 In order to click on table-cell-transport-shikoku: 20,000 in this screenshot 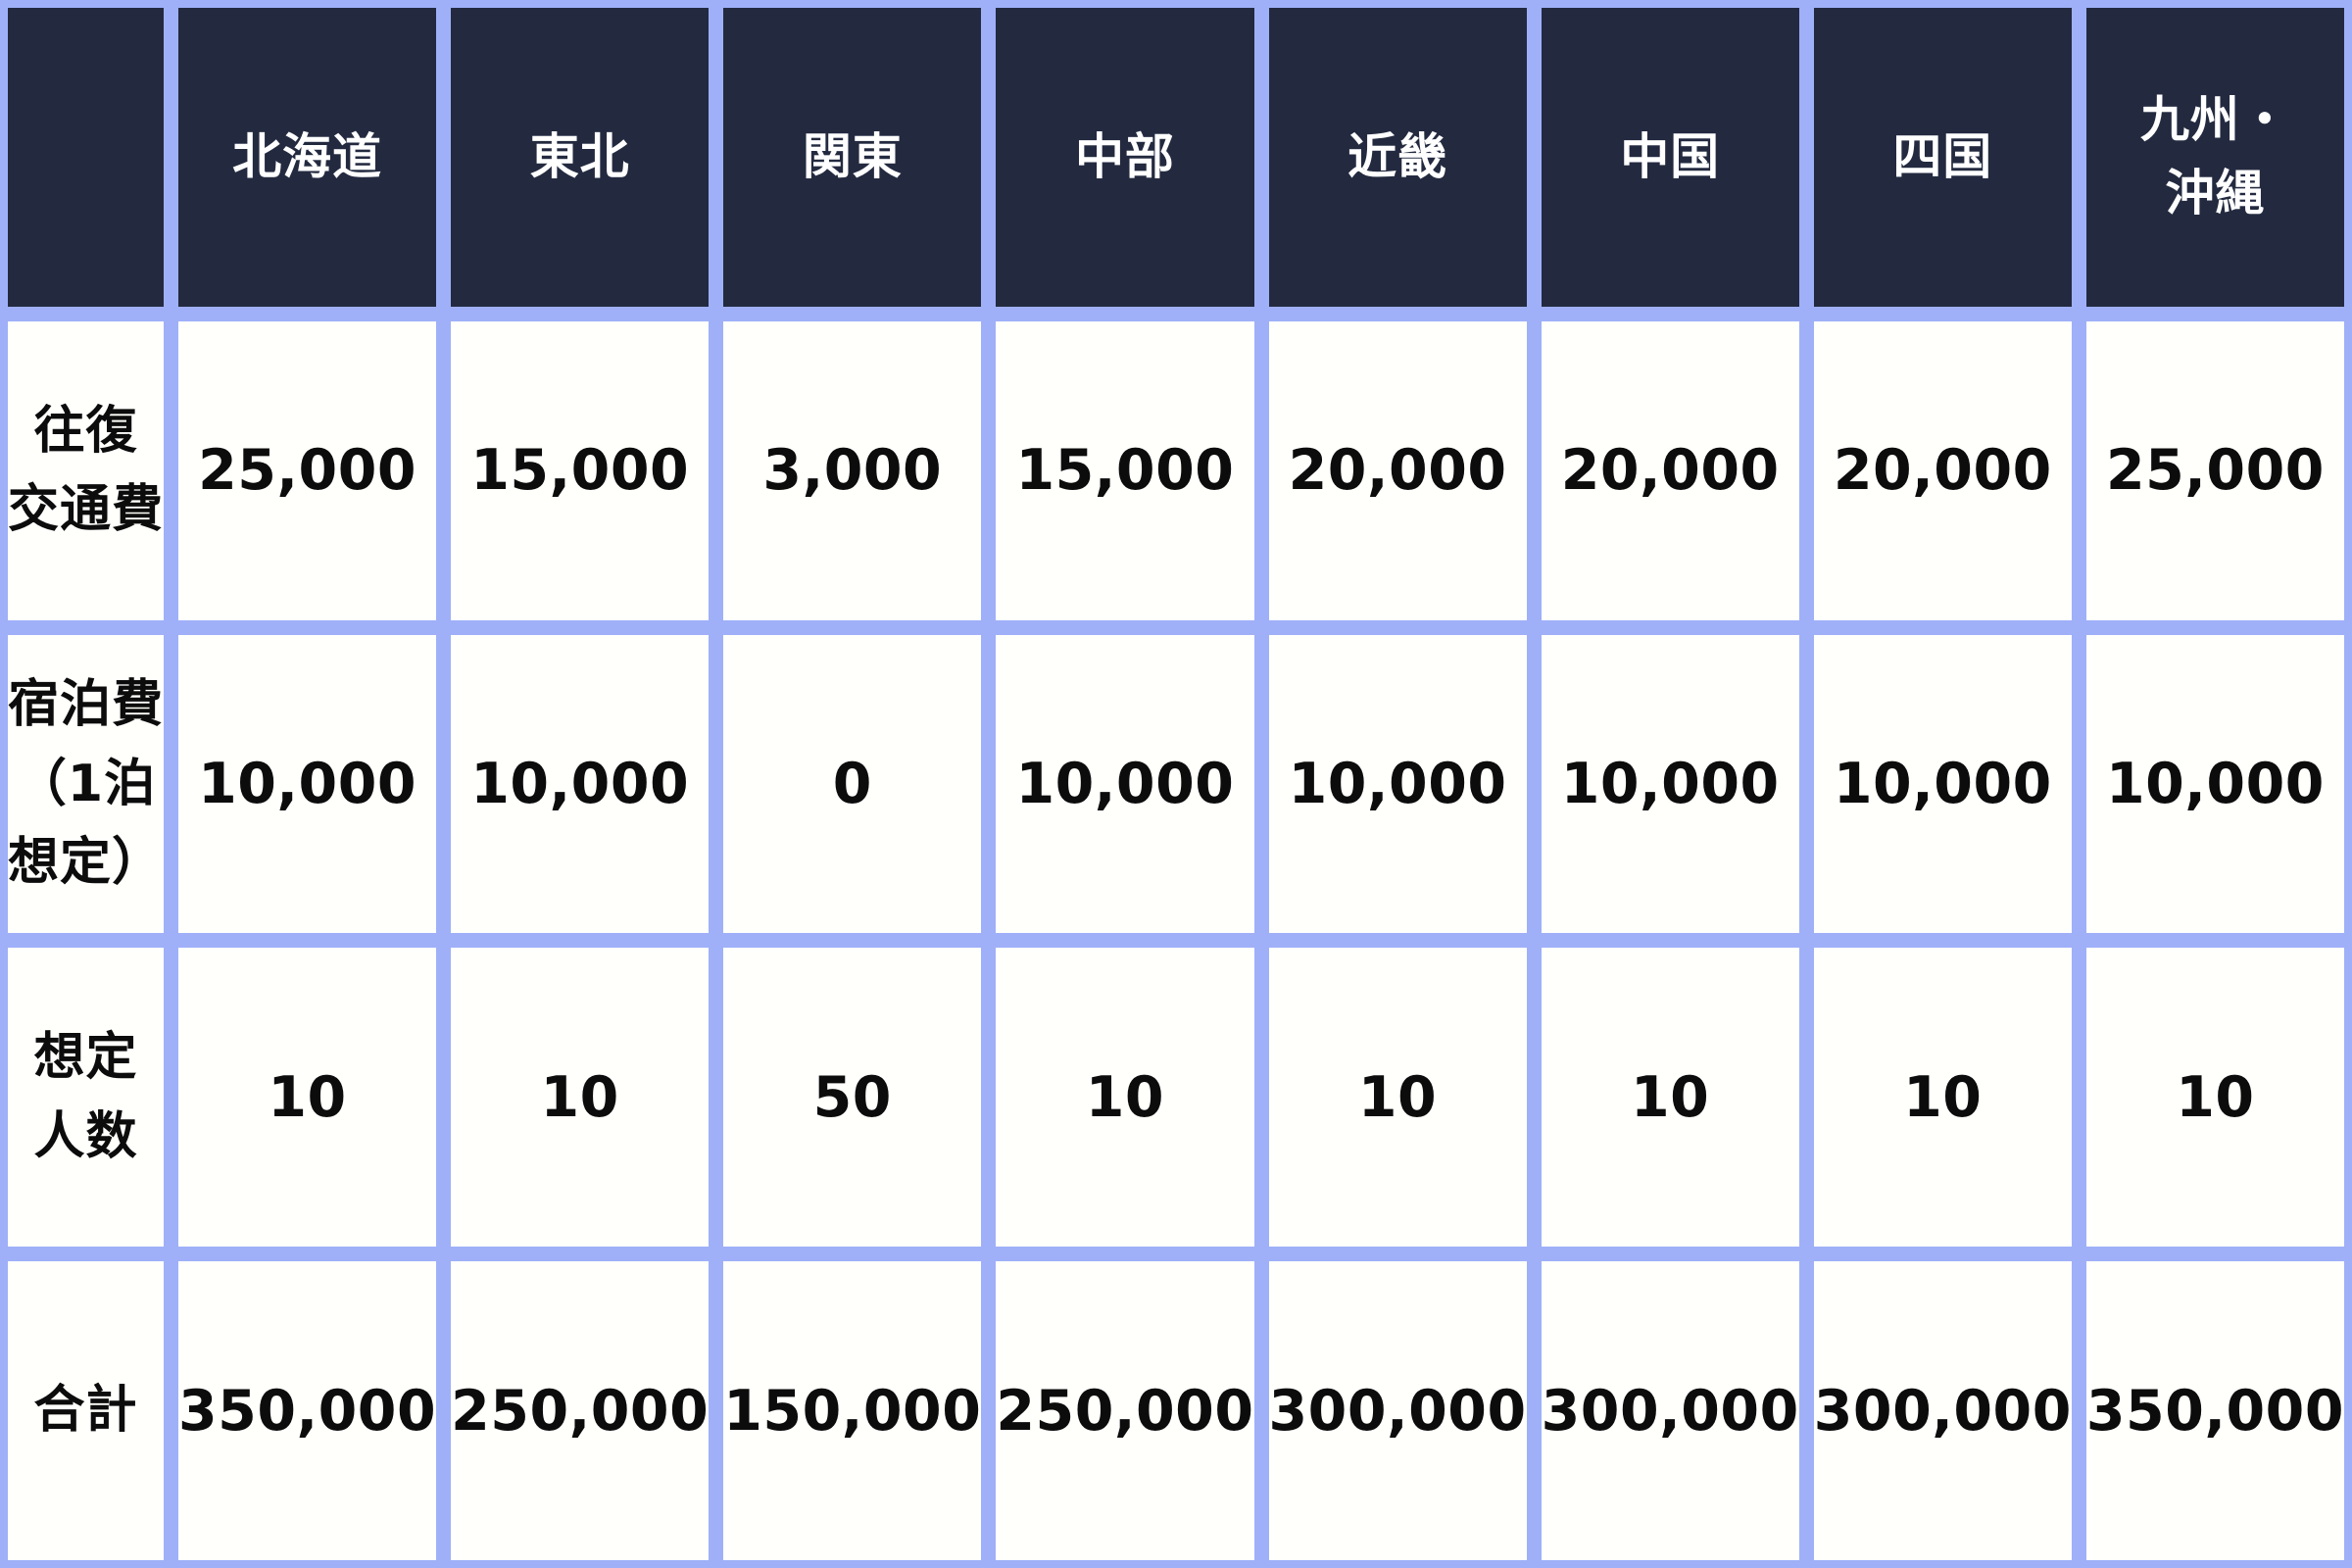, I will do `click(1942, 470)`.